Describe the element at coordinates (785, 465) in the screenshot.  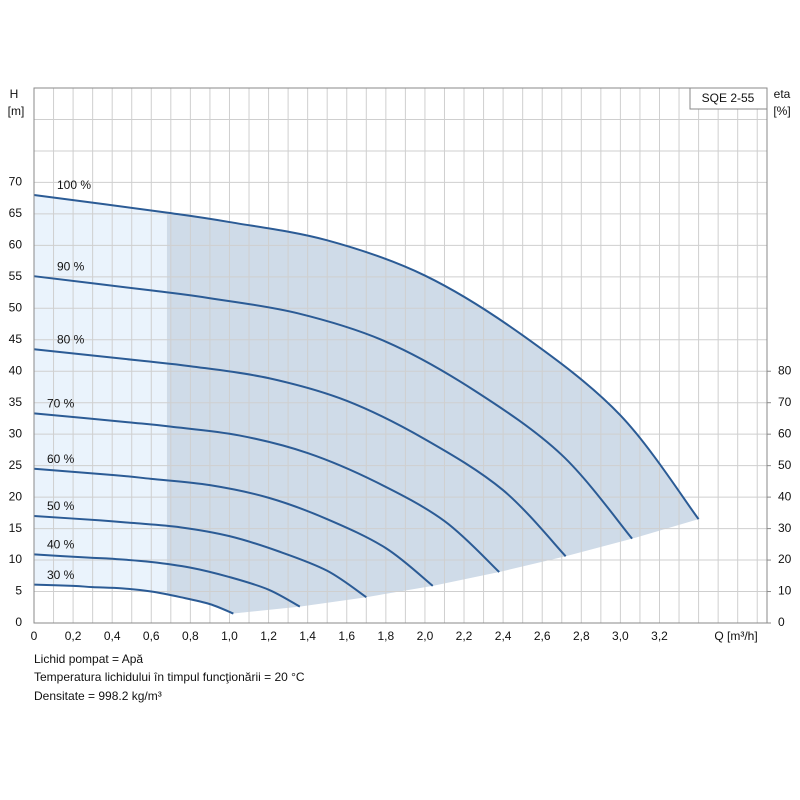
I see `y2-tick-label: 50` at that location.